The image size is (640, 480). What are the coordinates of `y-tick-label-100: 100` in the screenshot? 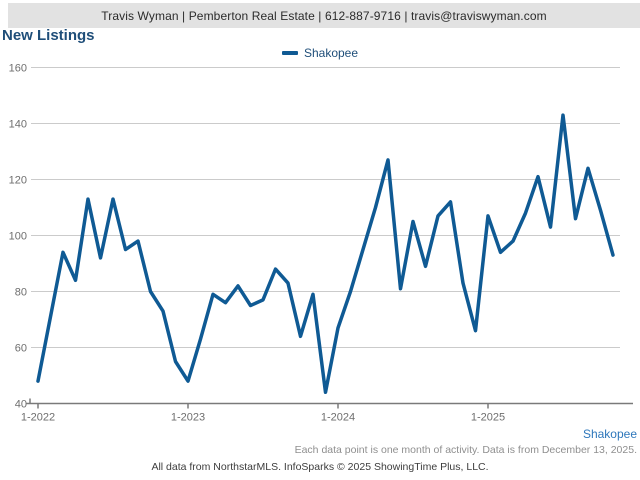 It's located at (18, 237).